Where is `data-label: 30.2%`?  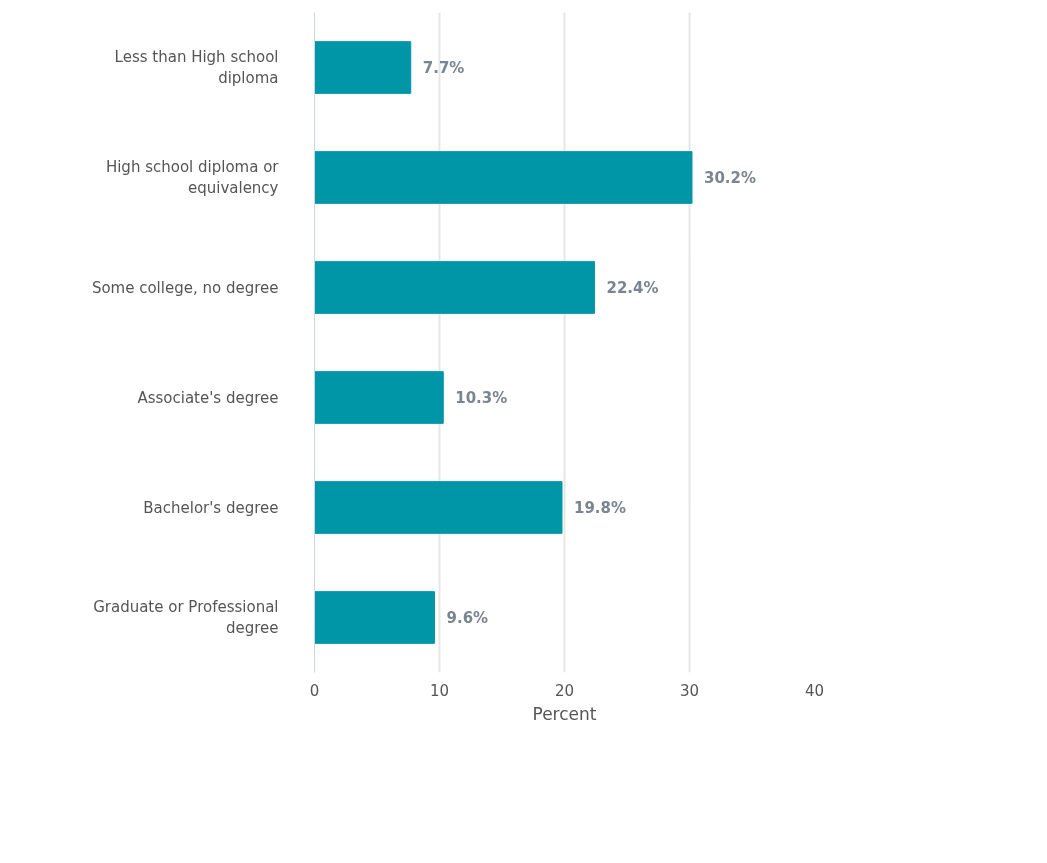 data-label: 30.2% is located at coordinates (730, 177).